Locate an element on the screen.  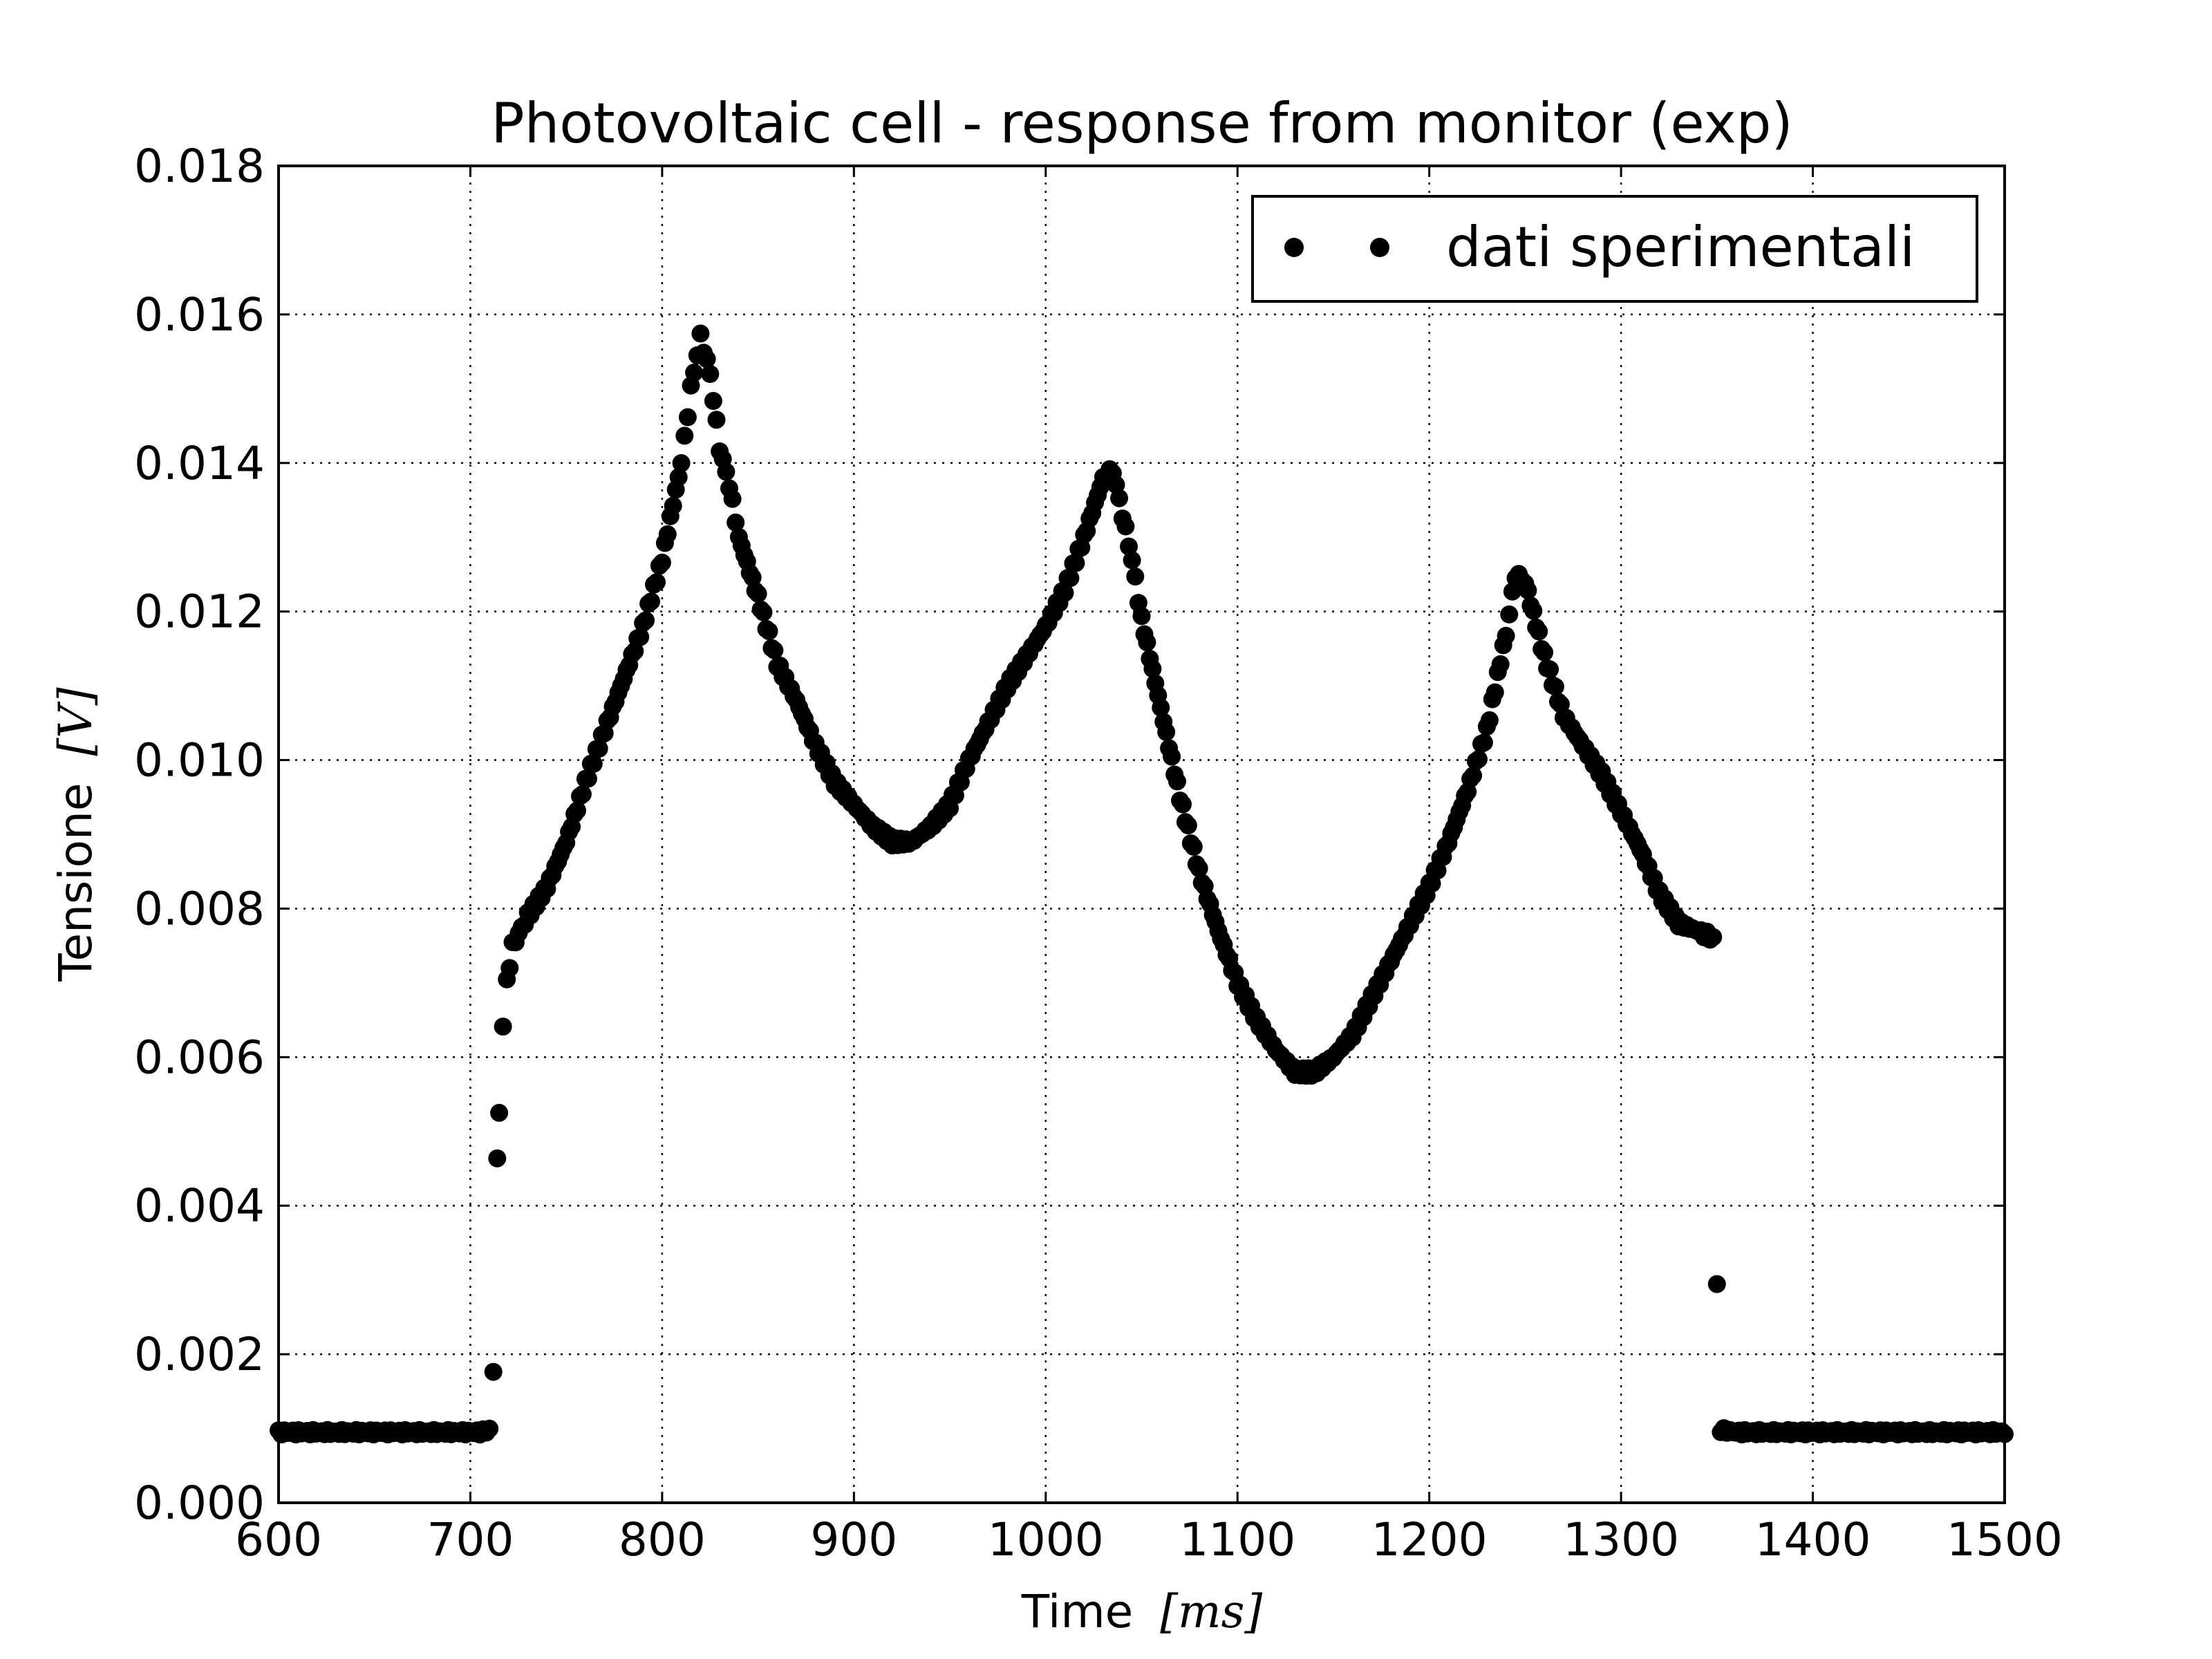
x-tick-label: 1500 is located at coordinates (2005, 1540).